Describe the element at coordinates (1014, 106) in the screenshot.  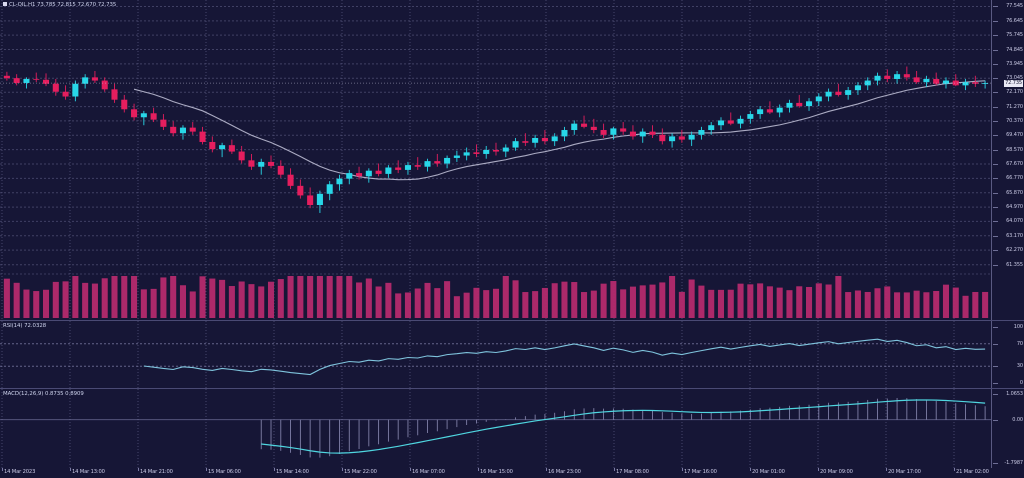
I see `price-axis-label: 71.270` at that location.